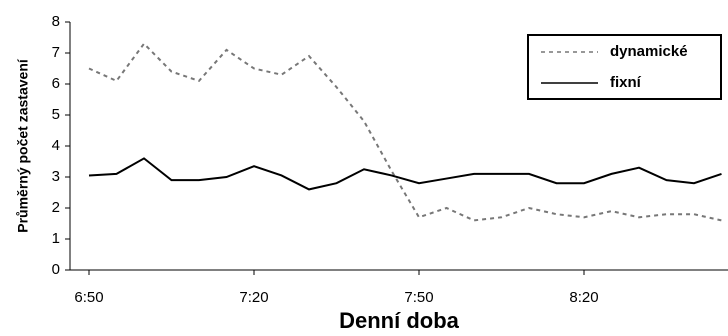 Image resolution: width=728 pixels, height=336 pixels. I want to click on y-axis-label: Průměrný počet zastavení, so click(23, 145).